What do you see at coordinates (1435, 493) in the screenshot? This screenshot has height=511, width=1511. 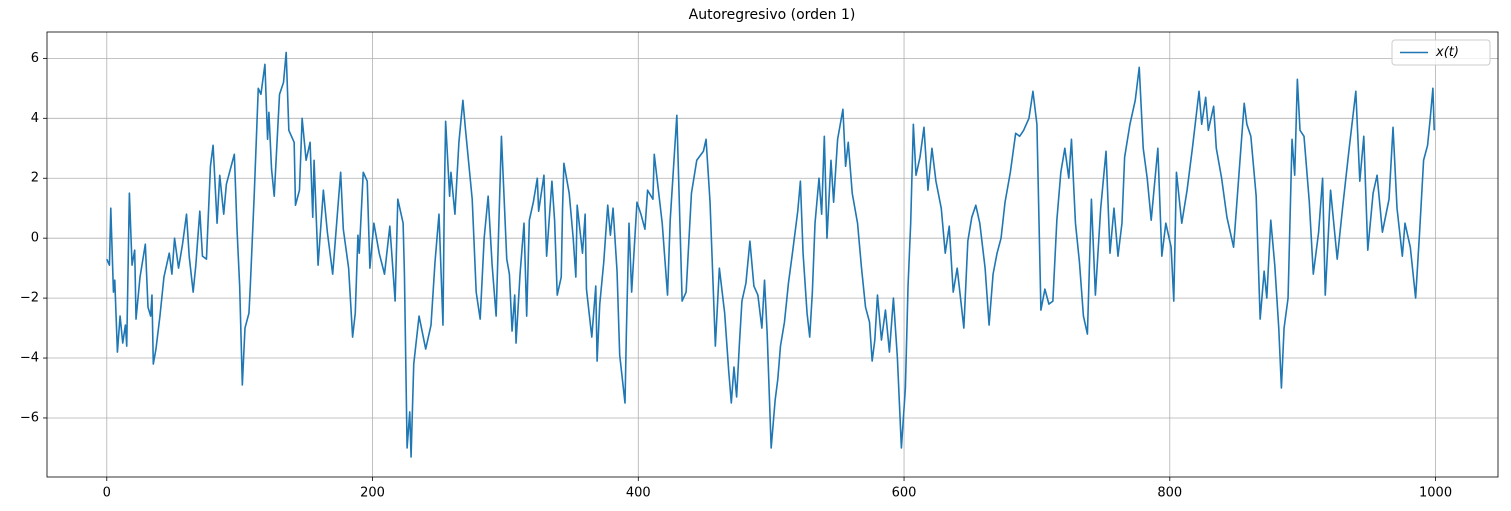 I see `x-tick-label: 1000` at bounding box center [1435, 493].